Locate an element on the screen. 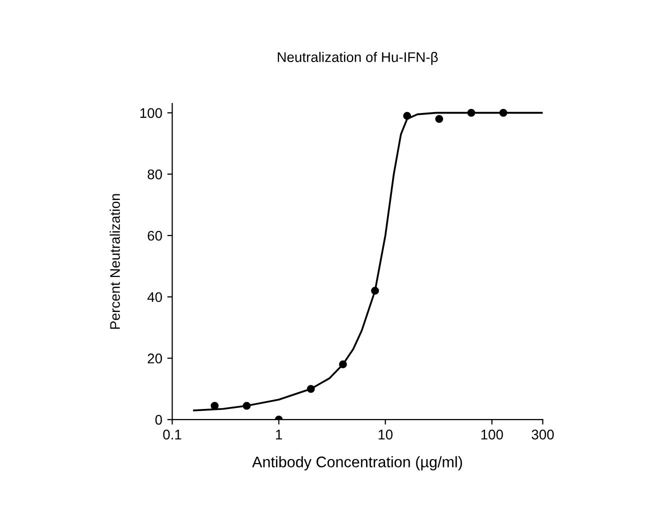  y-tick-label: 0 is located at coordinates (158, 419).